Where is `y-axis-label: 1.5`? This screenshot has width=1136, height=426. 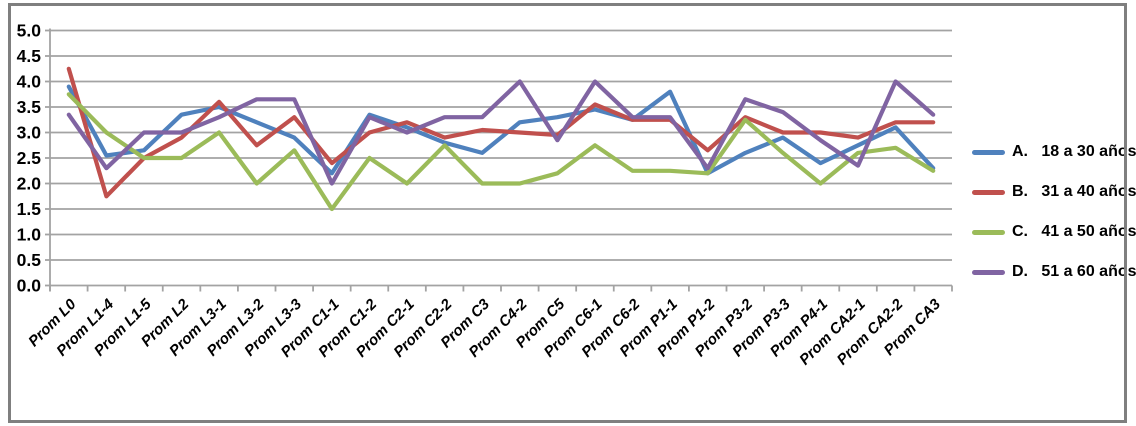 y-axis-label: 1.5 is located at coordinates (29, 209).